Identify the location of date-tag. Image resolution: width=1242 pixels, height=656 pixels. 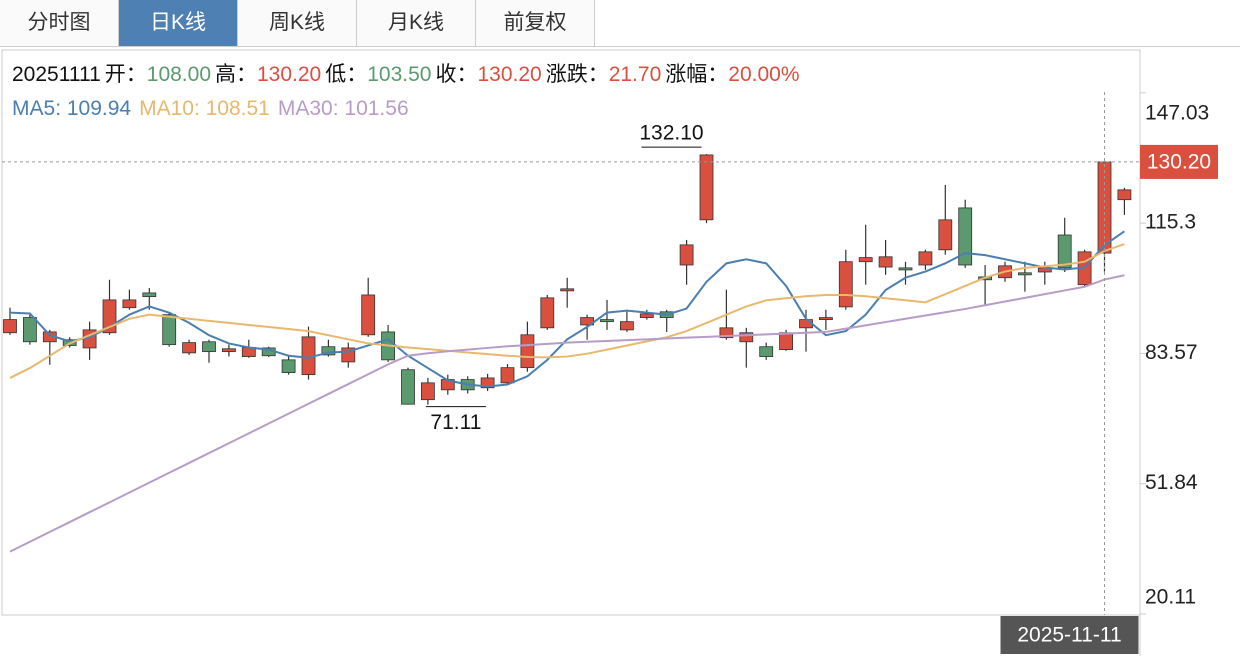
(1069, 635).